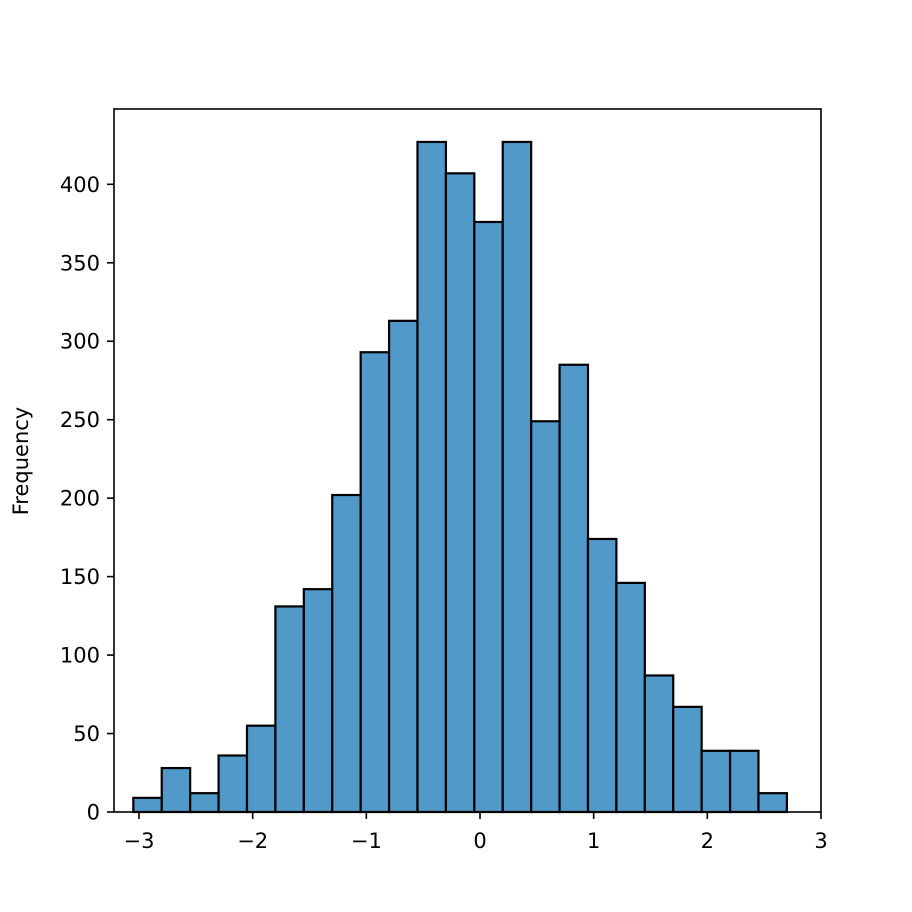 The image size is (912, 912). Describe the element at coordinates (80, 263) in the screenshot. I see `y-tick-label: 350` at that location.